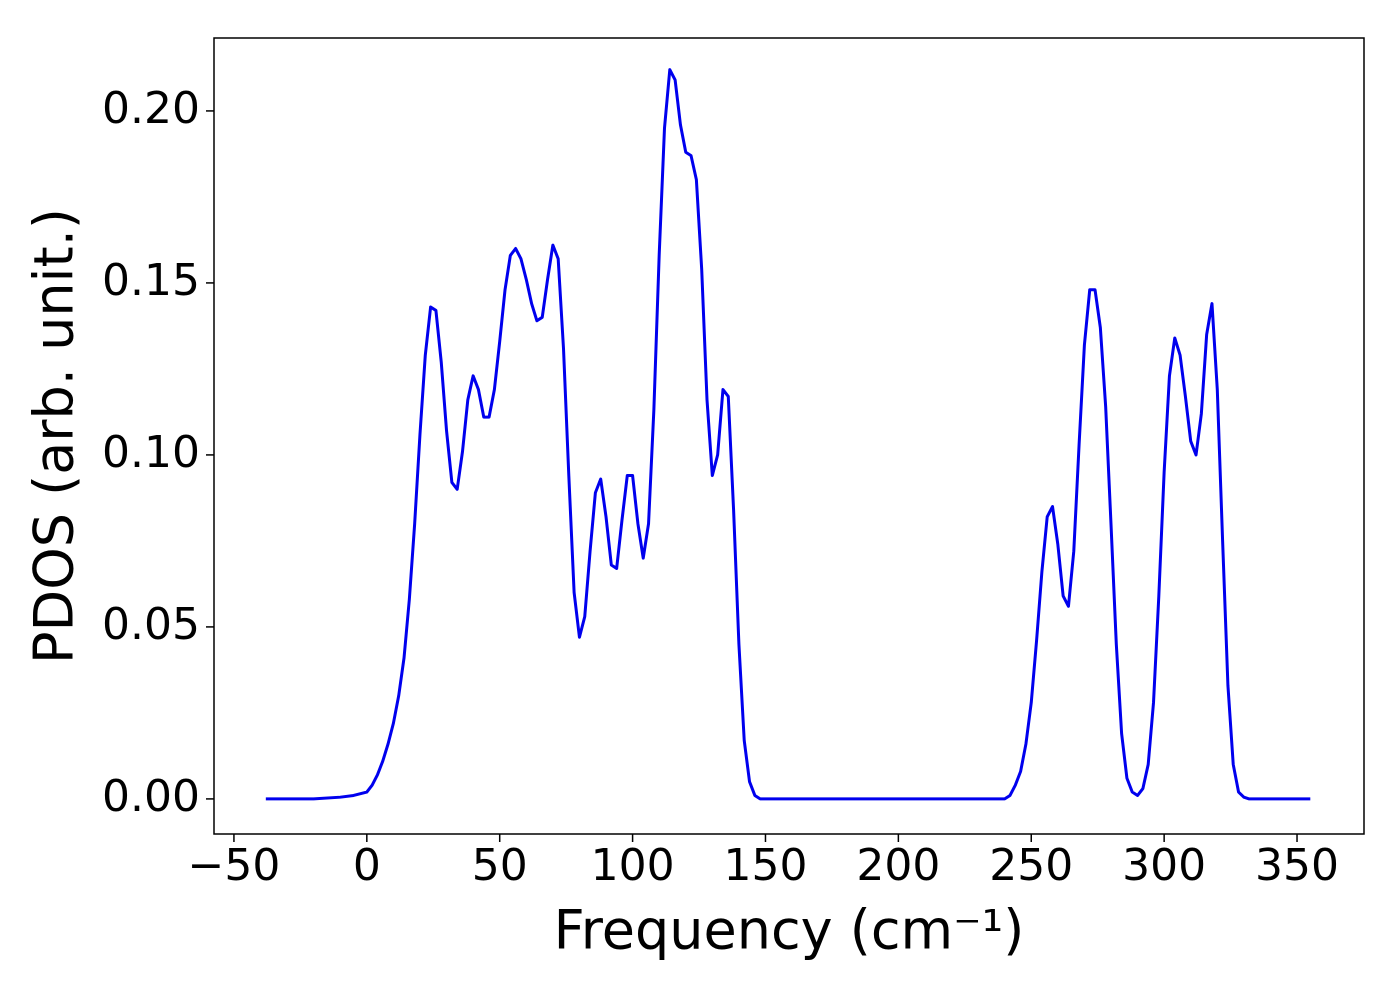 The height and width of the screenshot is (1000, 1400). I want to click on y-tick-label: 0.05, so click(151, 624).